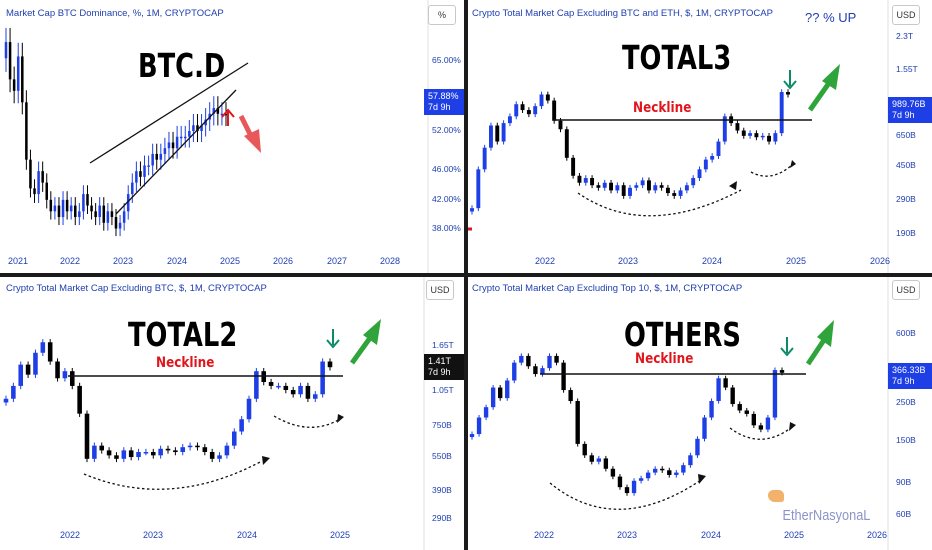 Image resolution: width=932 pixels, height=550 pixels. Describe the element at coordinates (446, 199) in the screenshot. I see `y-tick: 42.00%` at that location.